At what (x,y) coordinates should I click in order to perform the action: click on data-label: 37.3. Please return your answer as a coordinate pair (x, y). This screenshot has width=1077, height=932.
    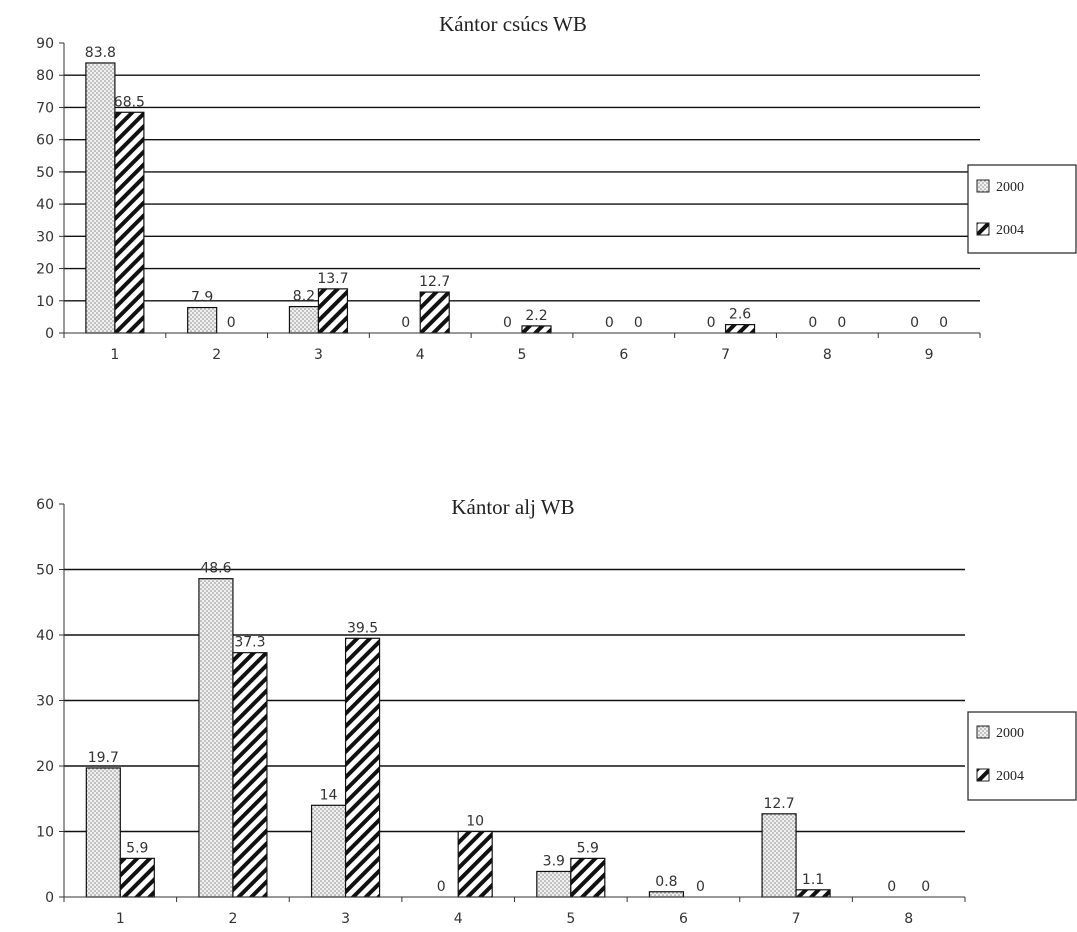
    Looking at the image, I should click on (249, 643).